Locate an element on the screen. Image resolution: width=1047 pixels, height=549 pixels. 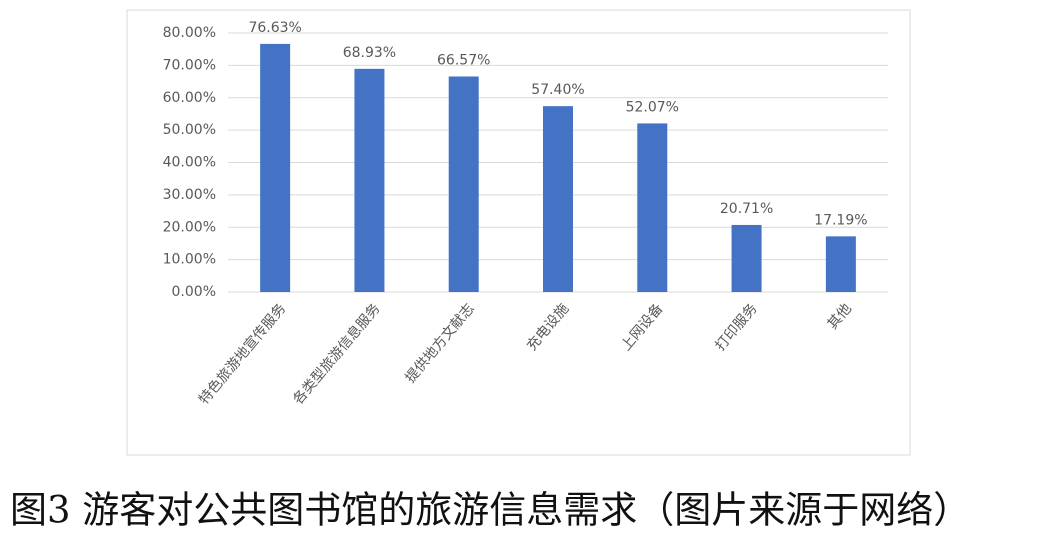
y-tick-label: 10.00% is located at coordinates (189, 260).